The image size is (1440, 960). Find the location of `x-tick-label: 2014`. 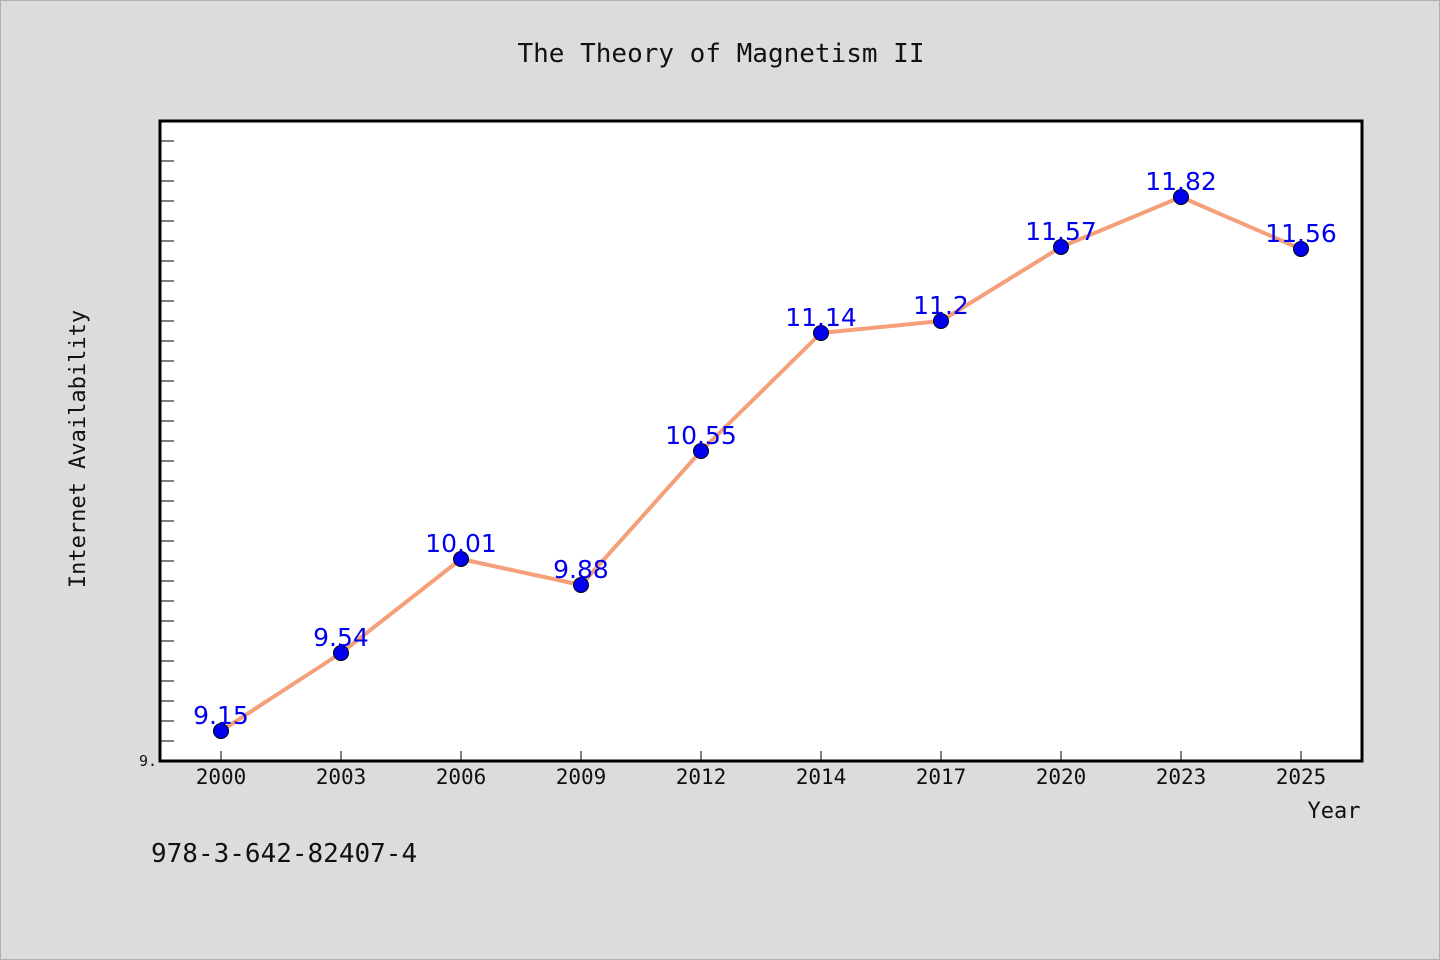

x-tick-label: 2014 is located at coordinates (821, 777).